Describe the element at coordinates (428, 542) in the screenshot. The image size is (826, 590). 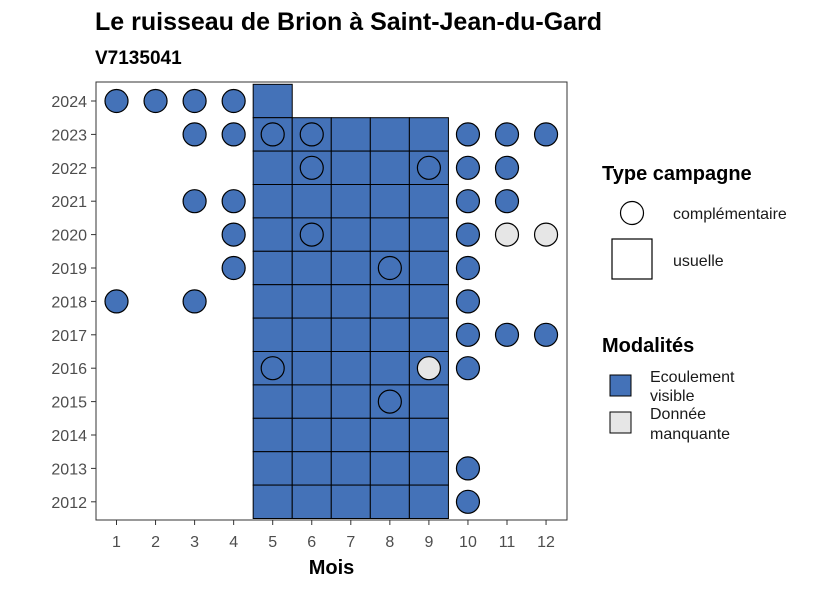
I see `x-tick-label-9: 9` at that location.